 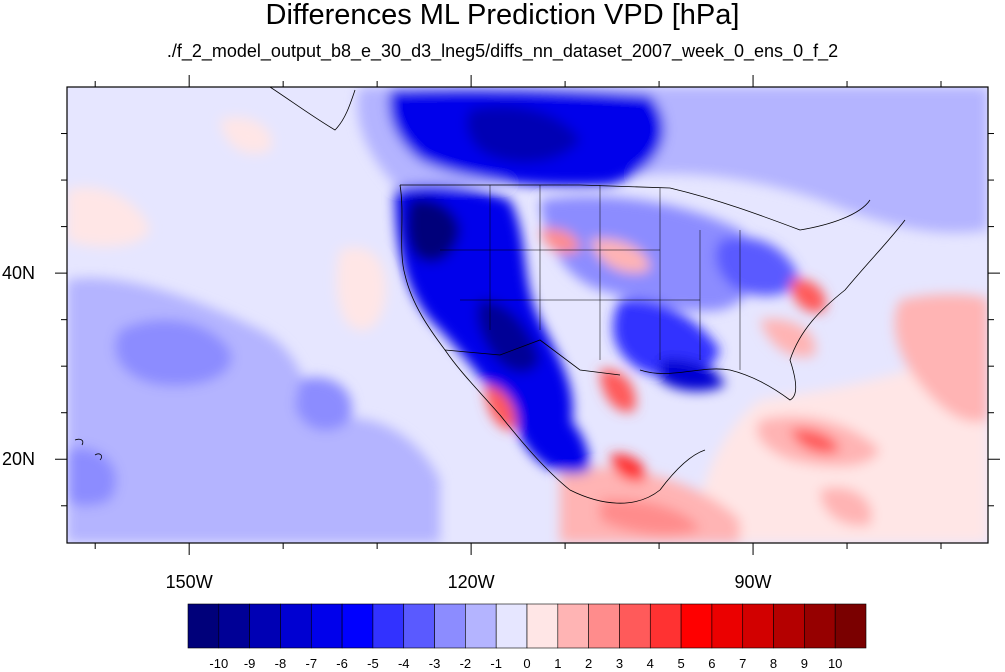 I want to click on hawaii-coastline, so click(x=88, y=449).